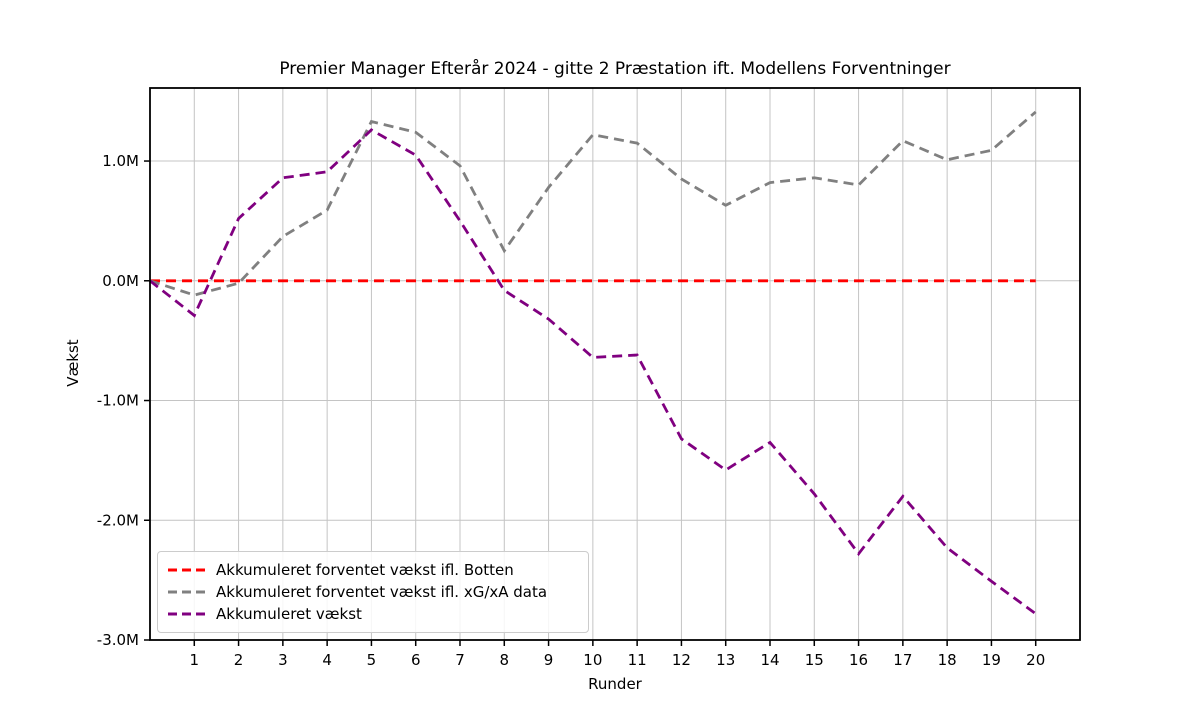 Image resolution: width=1200 pixels, height=720 pixels. I want to click on x-tick-label: 3, so click(283, 660).